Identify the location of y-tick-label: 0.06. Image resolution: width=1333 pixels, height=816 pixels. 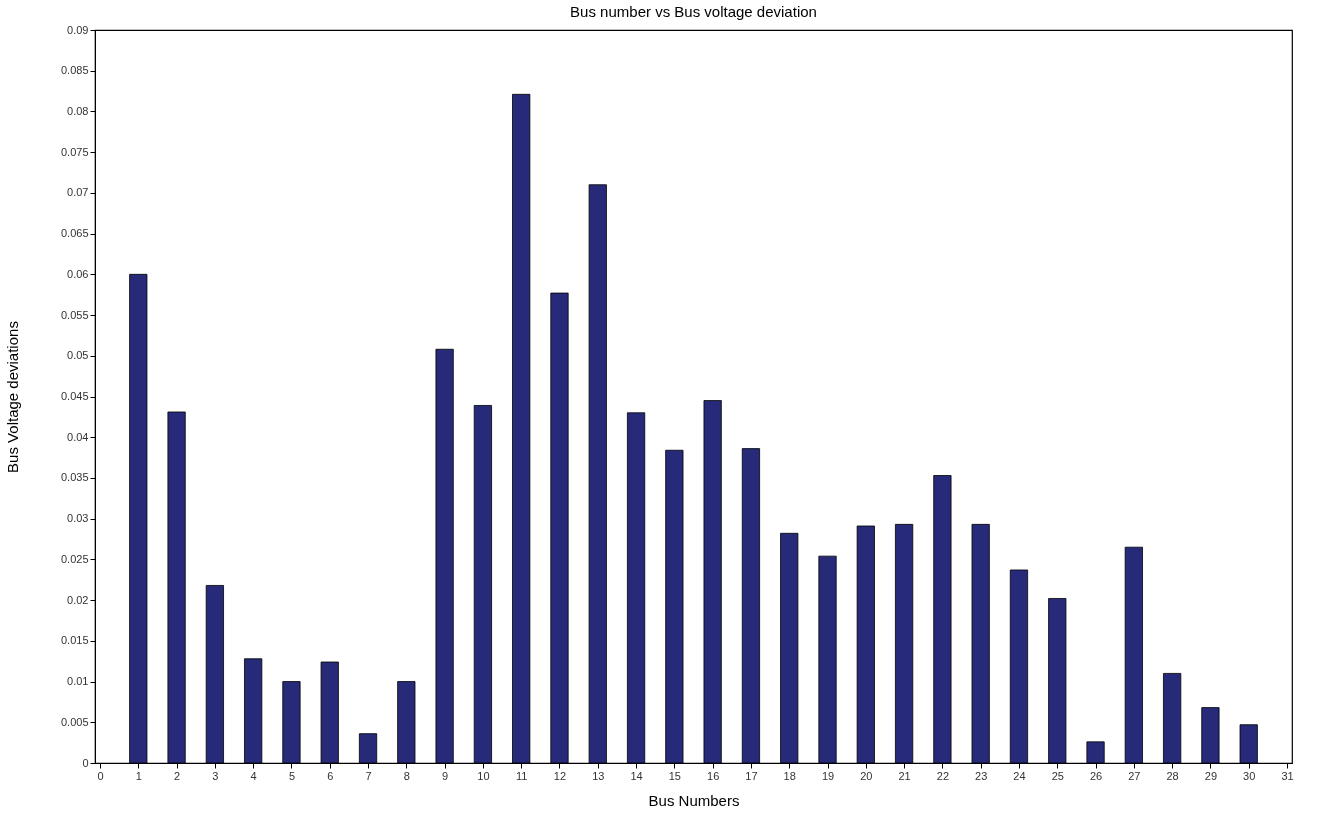
(78, 273).